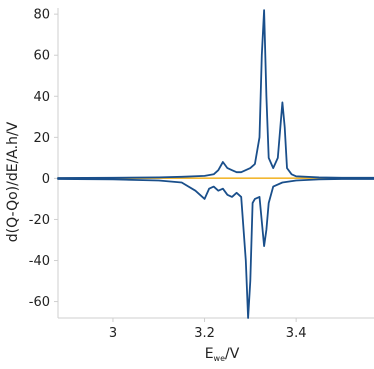  I want to click on y-tick-label: 20, so click(41, 138).